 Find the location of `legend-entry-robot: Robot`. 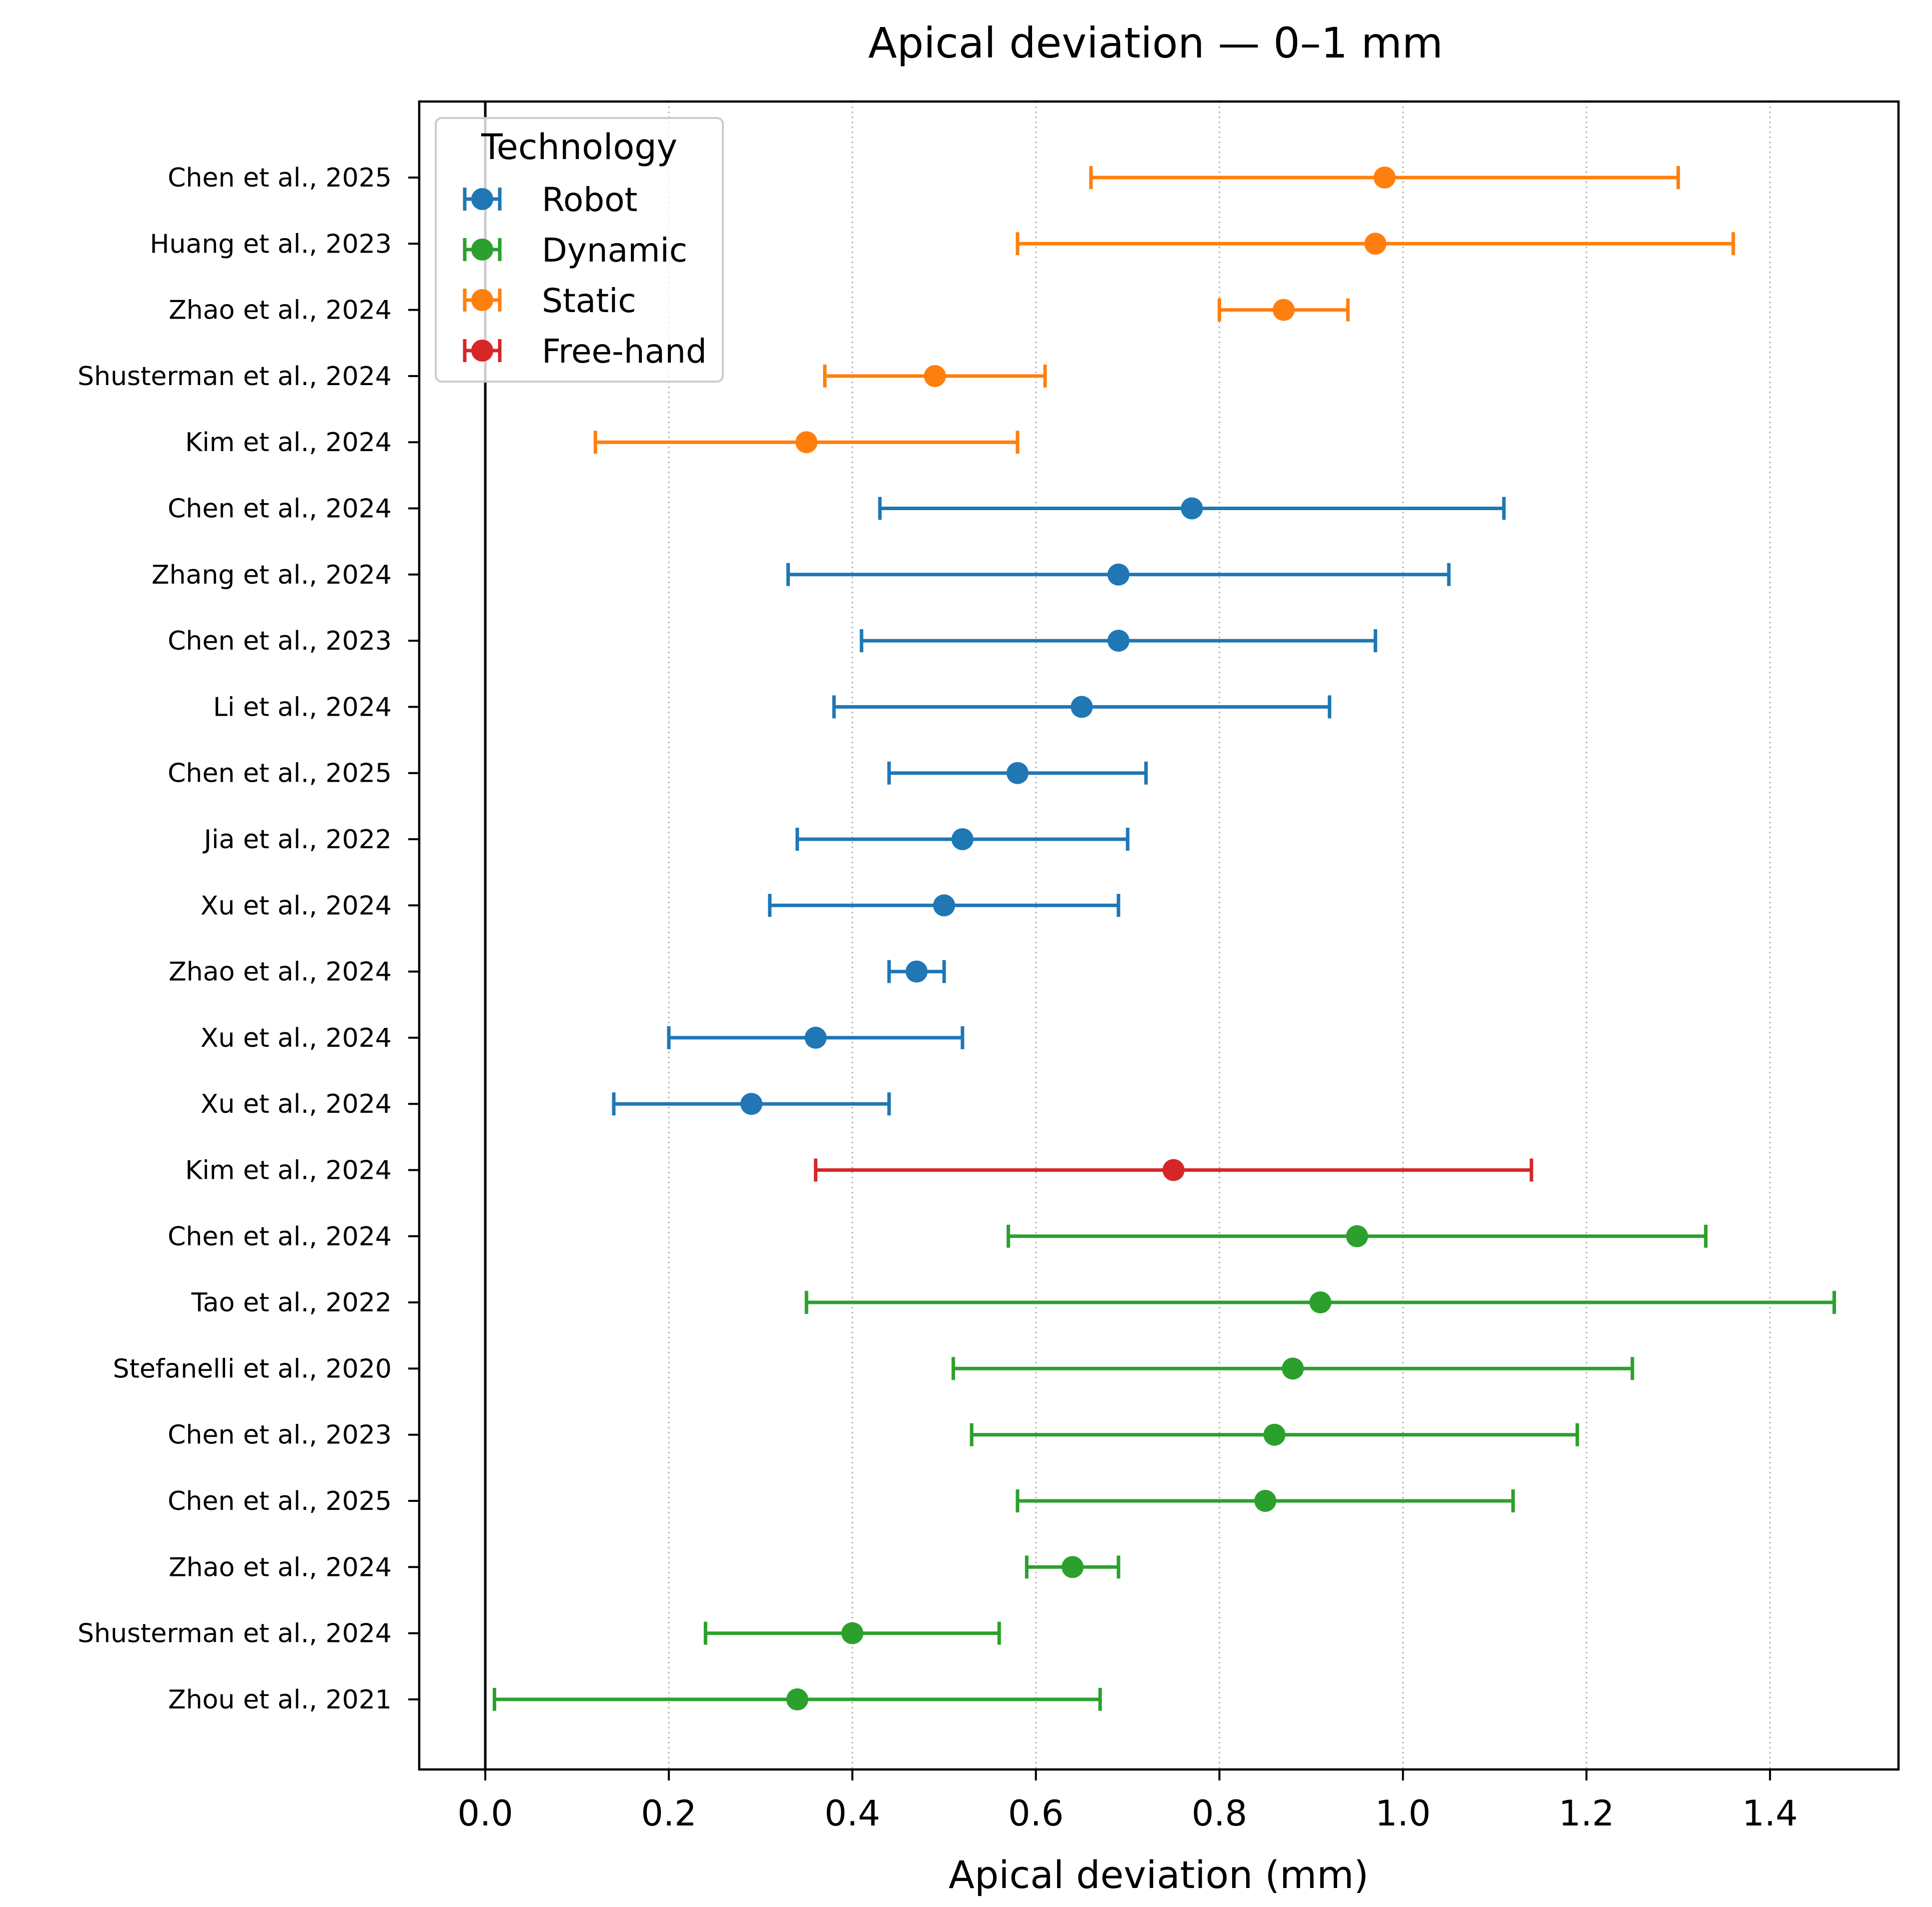

legend-entry-robot: Robot is located at coordinates (550, 200).